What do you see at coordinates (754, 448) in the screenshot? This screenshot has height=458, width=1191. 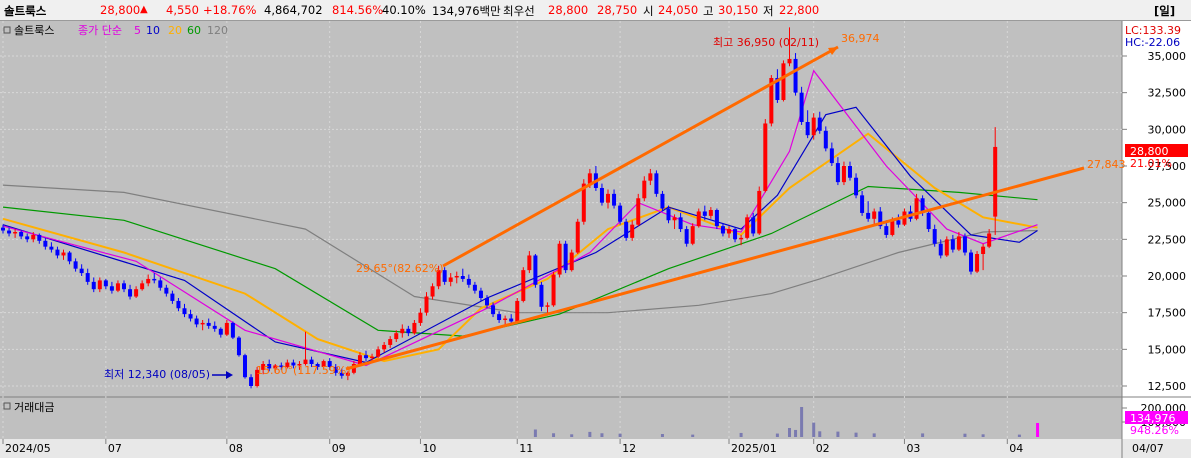 I see `x-tick-label: 2025/01` at bounding box center [754, 448].